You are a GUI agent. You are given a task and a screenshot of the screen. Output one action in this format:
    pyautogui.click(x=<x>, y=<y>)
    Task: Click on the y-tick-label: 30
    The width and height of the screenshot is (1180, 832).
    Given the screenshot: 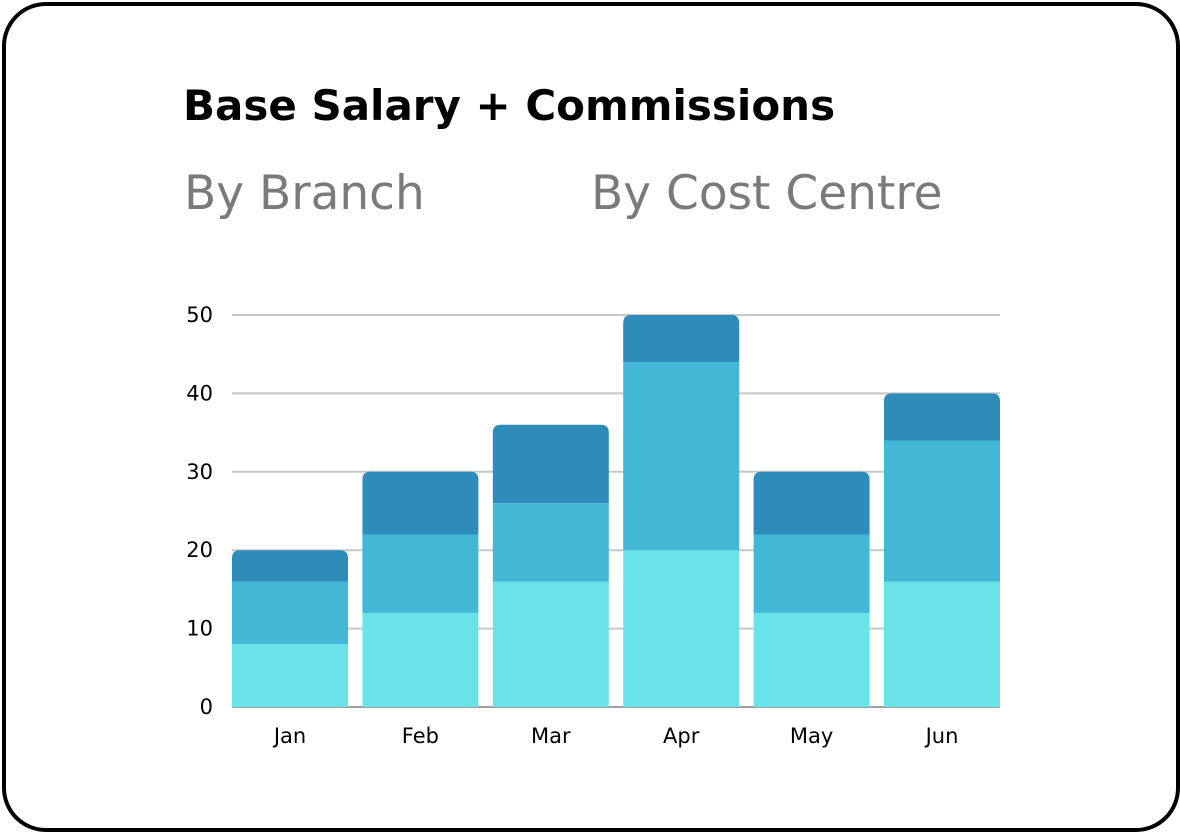 What is the action you would take?
    pyautogui.click(x=199, y=472)
    